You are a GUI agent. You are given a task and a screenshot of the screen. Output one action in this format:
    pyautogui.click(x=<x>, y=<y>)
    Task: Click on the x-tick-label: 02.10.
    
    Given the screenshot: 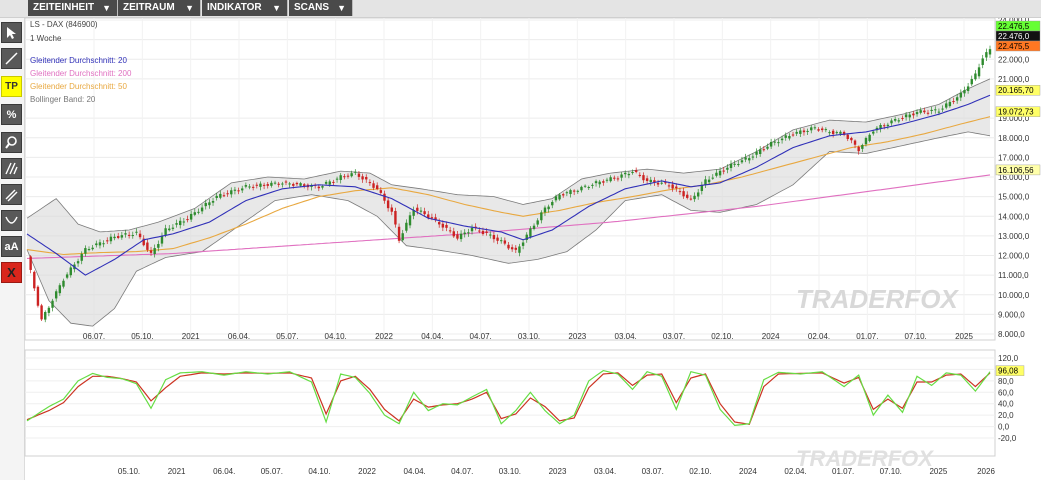 What is the action you would take?
    pyautogui.click(x=722, y=336)
    